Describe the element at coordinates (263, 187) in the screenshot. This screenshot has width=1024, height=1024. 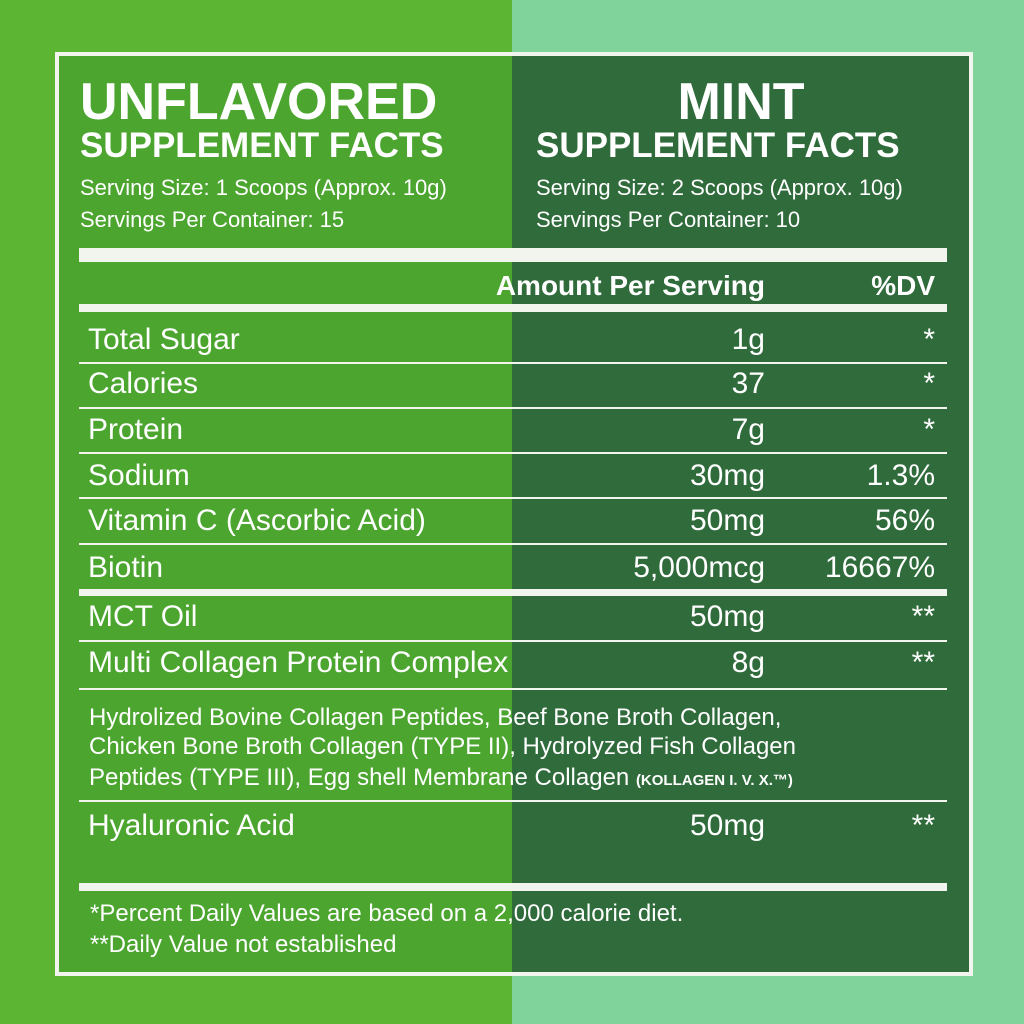
I see `left-serving-size: Serving Size: 1 Scoops (Approx. 10g)` at that location.